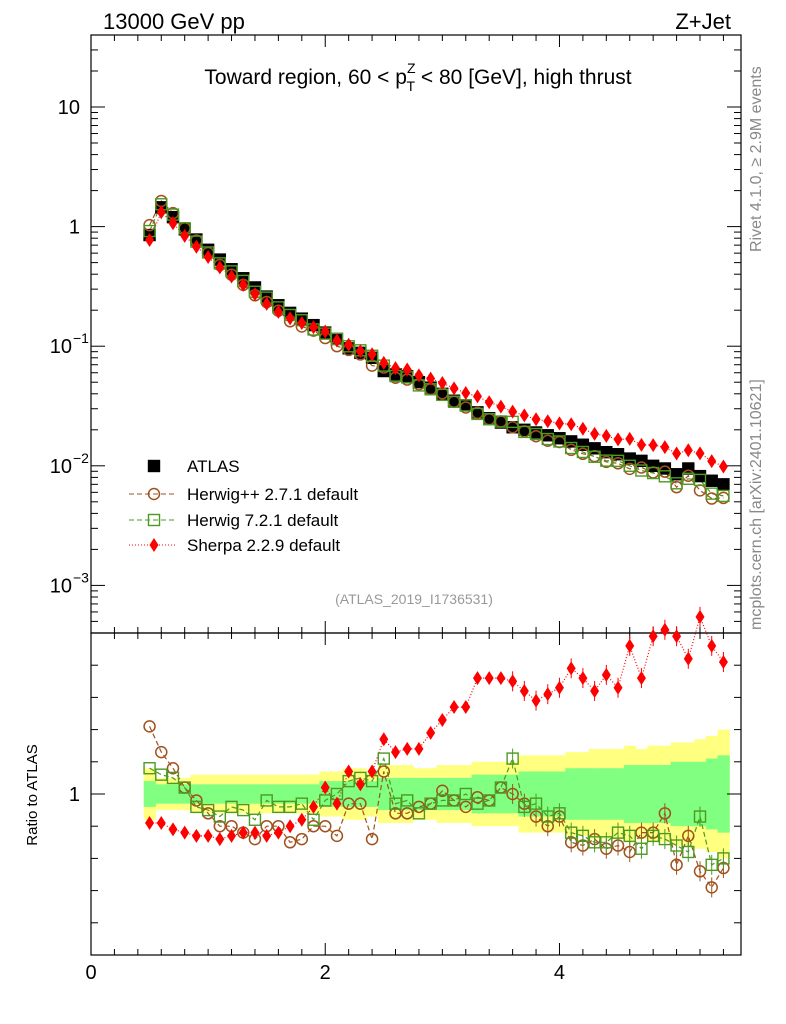 Image resolution: width=786 pixels, height=1024 pixels. What do you see at coordinates (154, 494) in the screenshot?
I see `legend-herwigpp-marker` at bounding box center [154, 494].